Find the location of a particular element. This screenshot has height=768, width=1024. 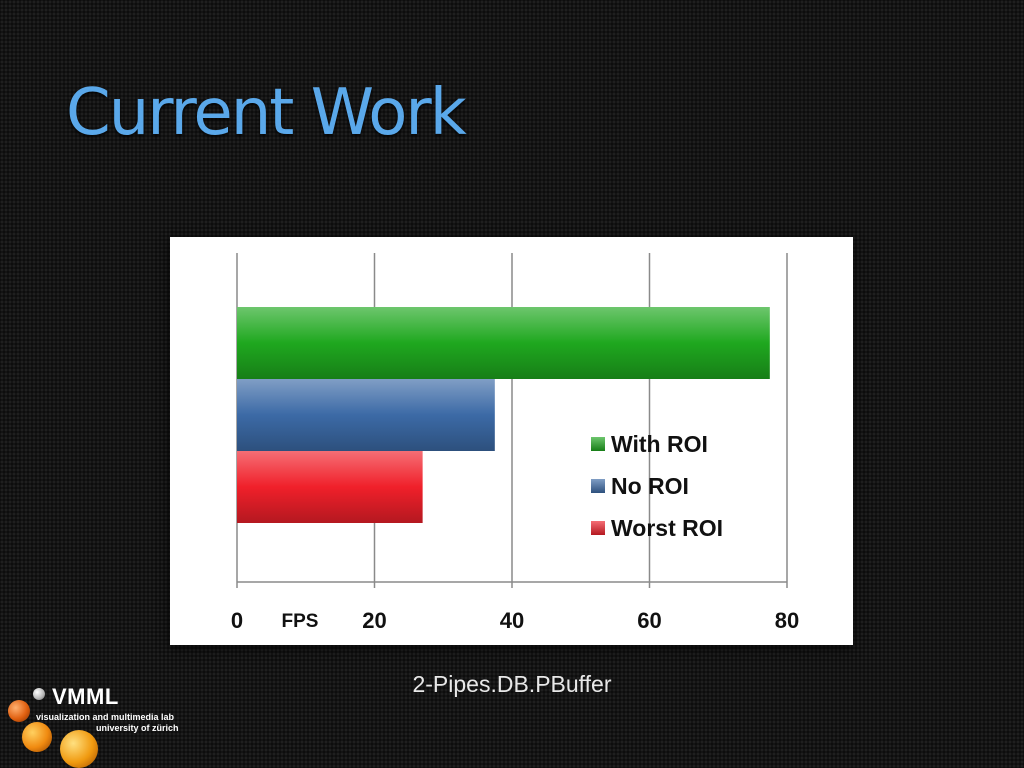

x-tick-label: 20 is located at coordinates (374, 620).